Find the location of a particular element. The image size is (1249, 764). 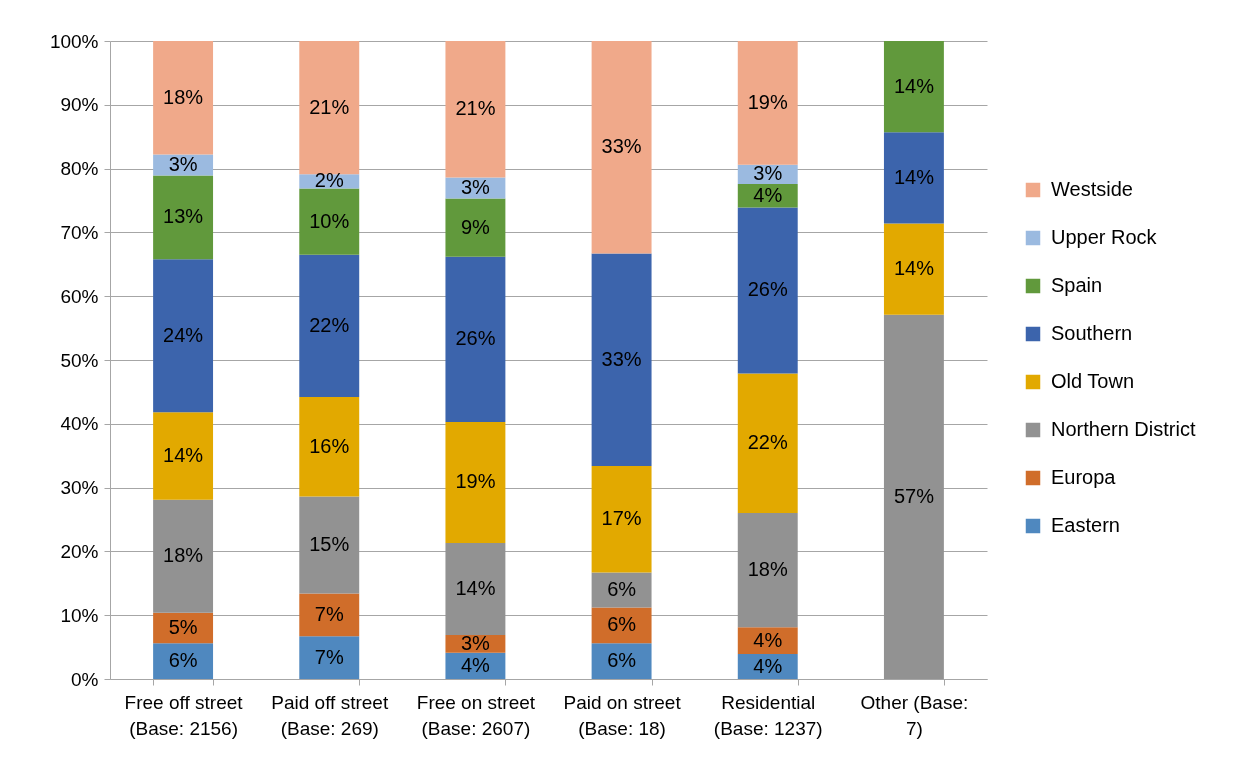

legend-label: Upper Rock is located at coordinates (1104, 237).